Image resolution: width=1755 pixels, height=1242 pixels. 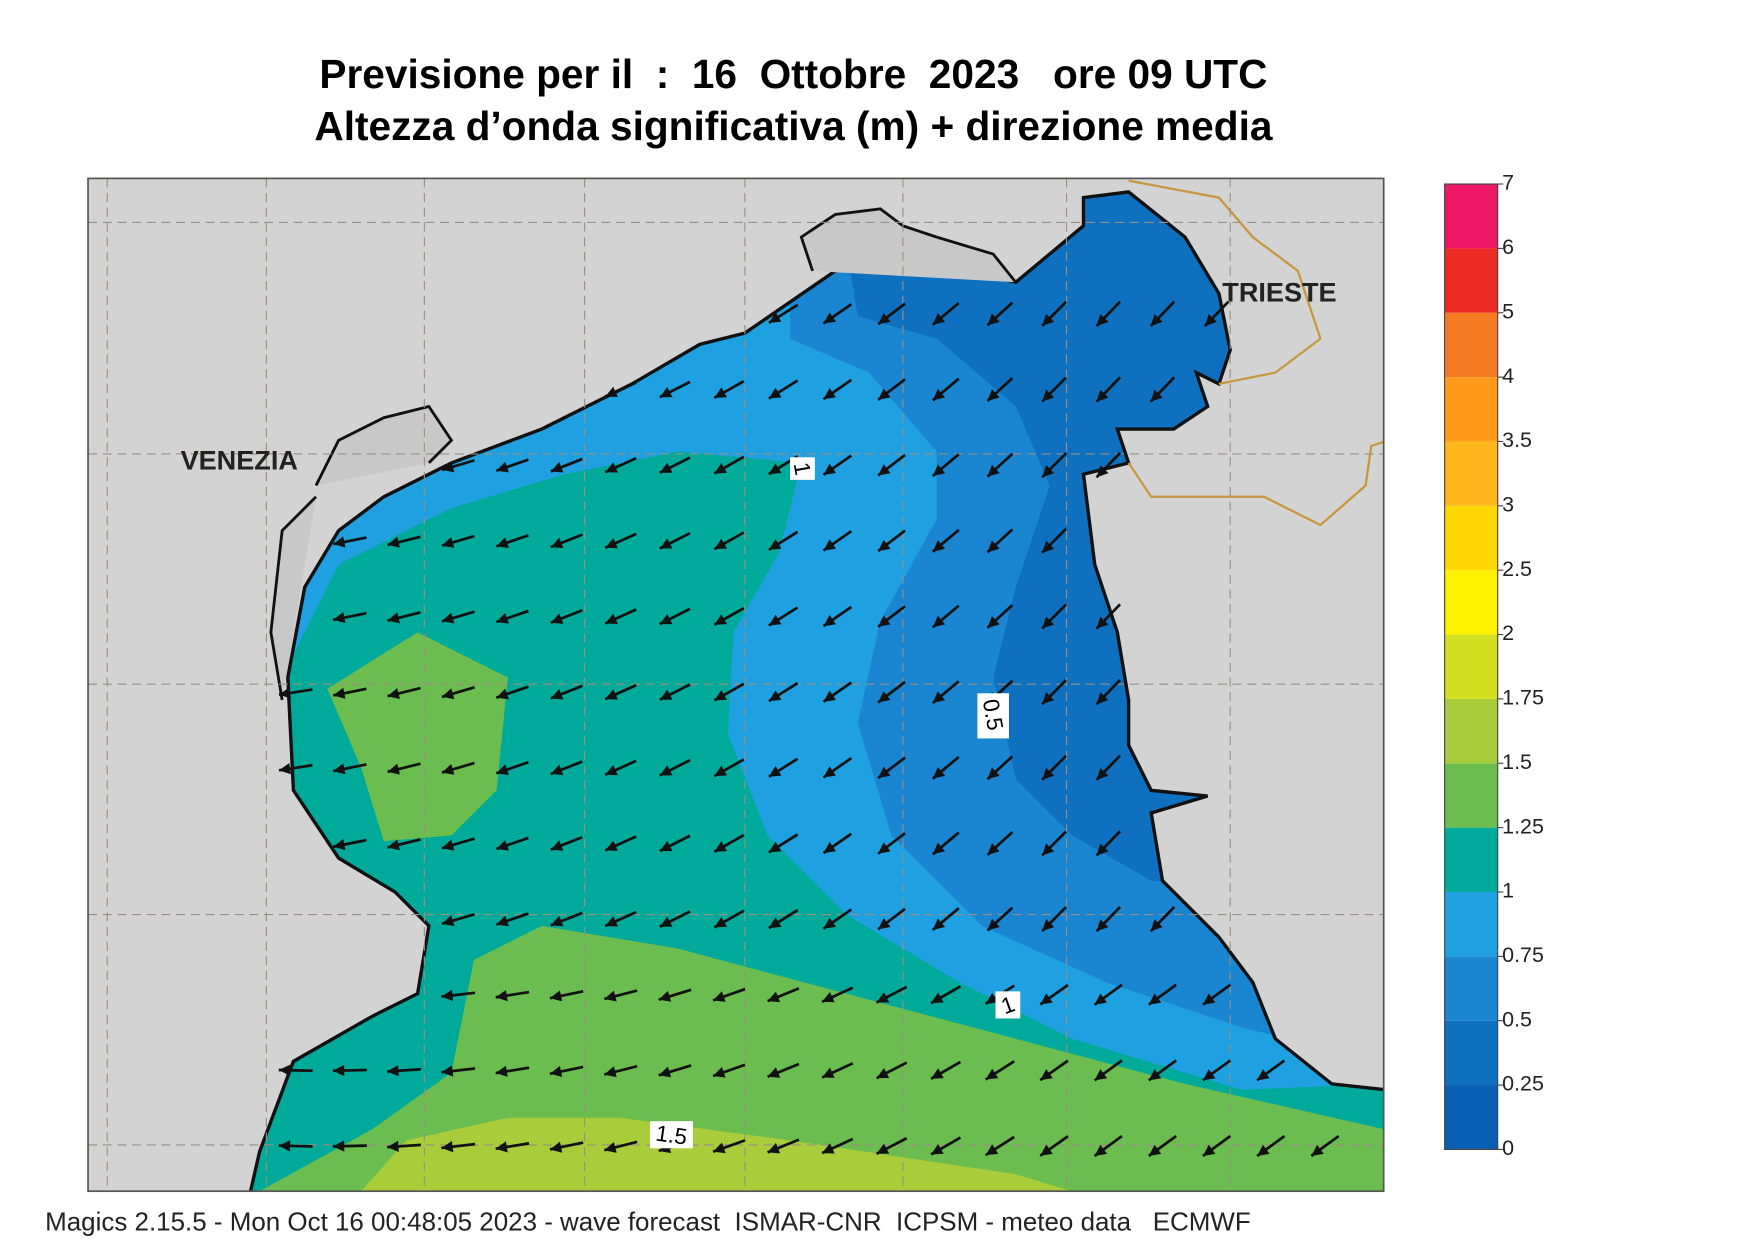 I want to click on colorbar-tick-label: 6, so click(x=1508, y=247).